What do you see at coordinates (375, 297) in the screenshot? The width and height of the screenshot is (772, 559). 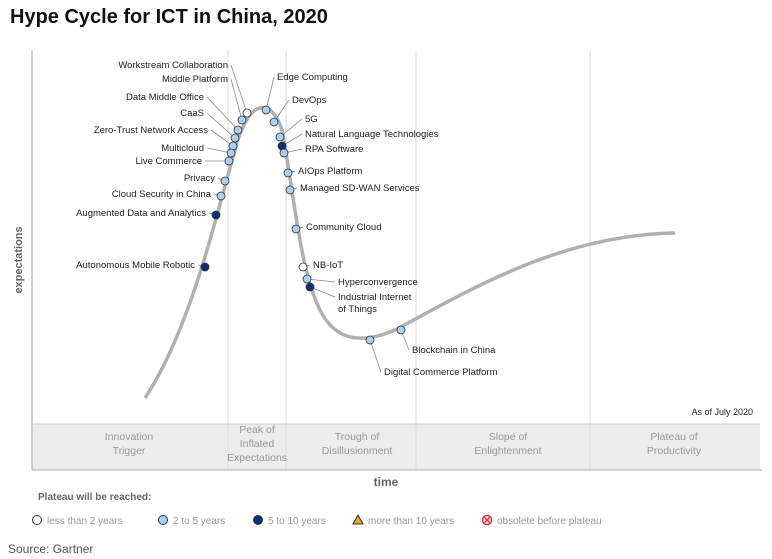 I see `technology-label: Industrial Internet` at bounding box center [375, 297].